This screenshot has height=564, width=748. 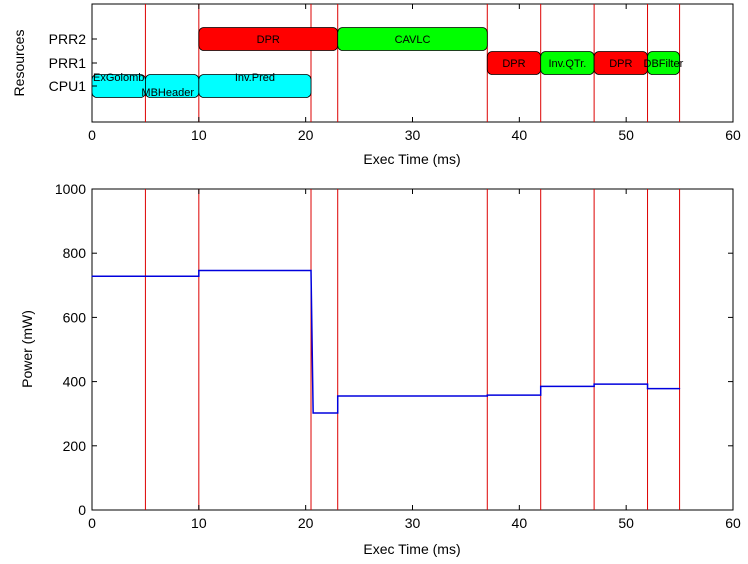 I want to click on task-label-6: ExGolomb, so click(x=118, y=78).